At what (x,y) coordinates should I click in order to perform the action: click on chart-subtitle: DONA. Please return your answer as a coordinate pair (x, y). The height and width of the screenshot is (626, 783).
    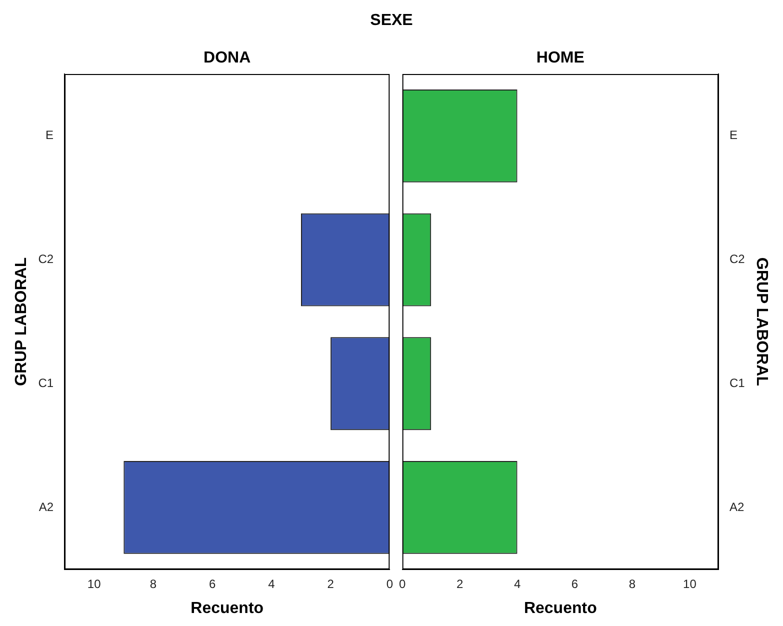
    Looking at the image, I should click on (228, 57).